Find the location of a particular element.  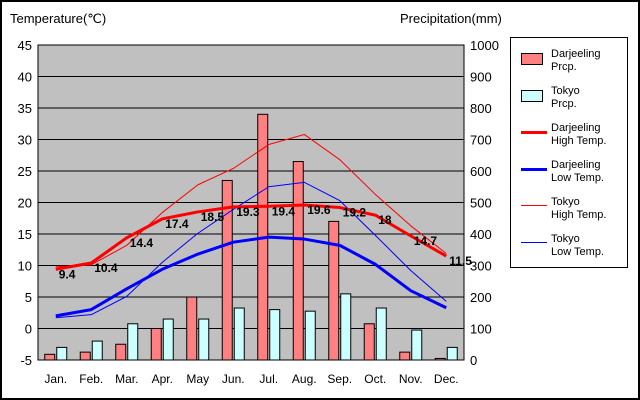

bar-tokyo-prcp--aug is located at coordinates (310, 335).